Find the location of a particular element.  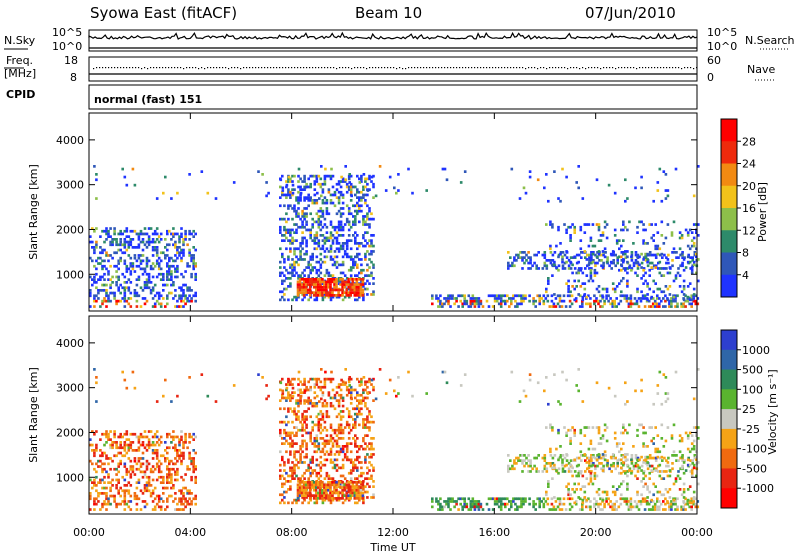

noise-sky-label: N.Sky is located at coordinates (20, 40).